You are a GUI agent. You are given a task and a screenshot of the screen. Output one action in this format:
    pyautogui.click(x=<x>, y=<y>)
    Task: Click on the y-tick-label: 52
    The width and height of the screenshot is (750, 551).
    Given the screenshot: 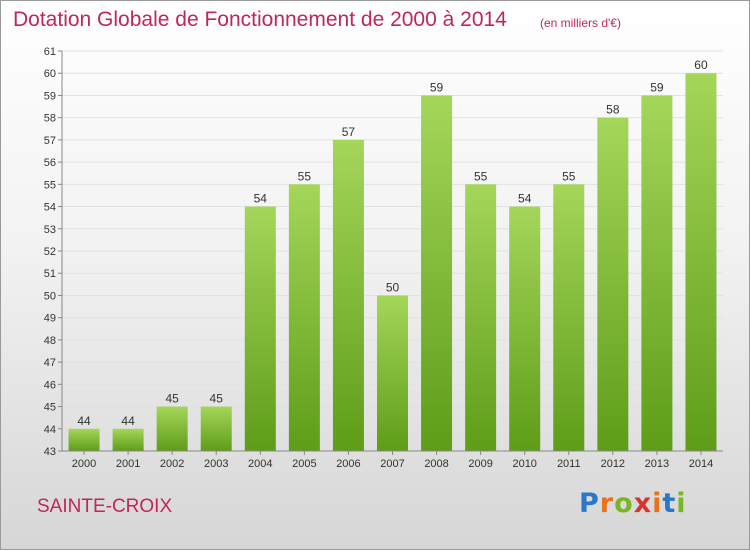 What is the action you would take?
    pyautogui.click(x=50, y=252)
    